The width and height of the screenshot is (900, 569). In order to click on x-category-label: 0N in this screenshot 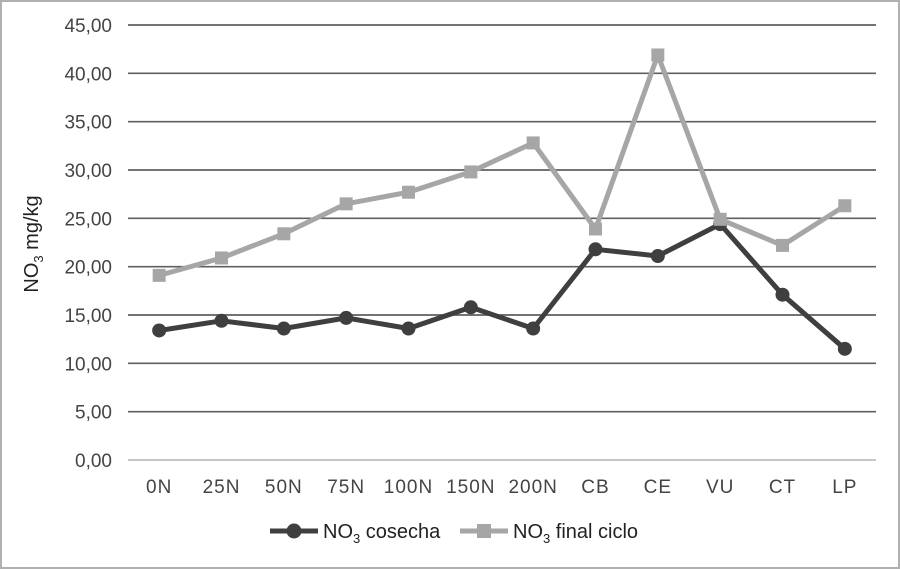, I will do `click(159, 487)`.